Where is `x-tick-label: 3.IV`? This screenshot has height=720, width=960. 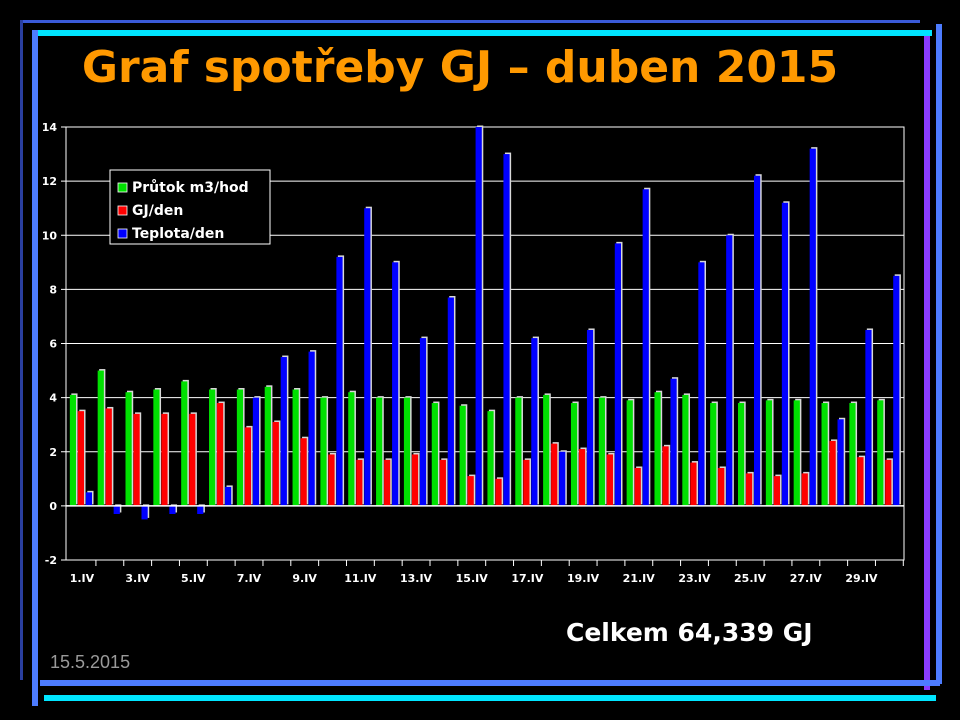 x-tick-label: 3.IV is located at coordinates (137, 578).